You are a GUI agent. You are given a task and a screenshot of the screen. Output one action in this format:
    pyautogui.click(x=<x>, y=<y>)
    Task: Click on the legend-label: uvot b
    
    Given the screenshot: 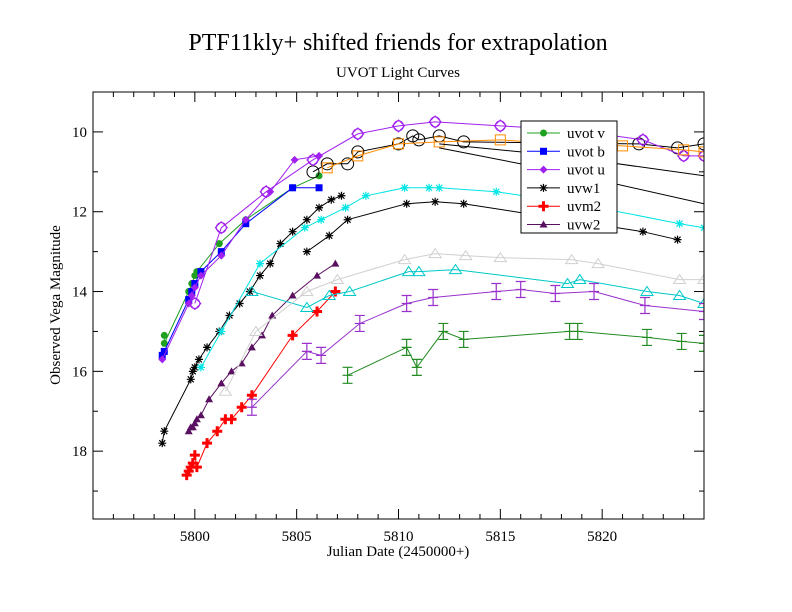 What is the action you would take?
    pyautogui.click(x=586, y=152)
    